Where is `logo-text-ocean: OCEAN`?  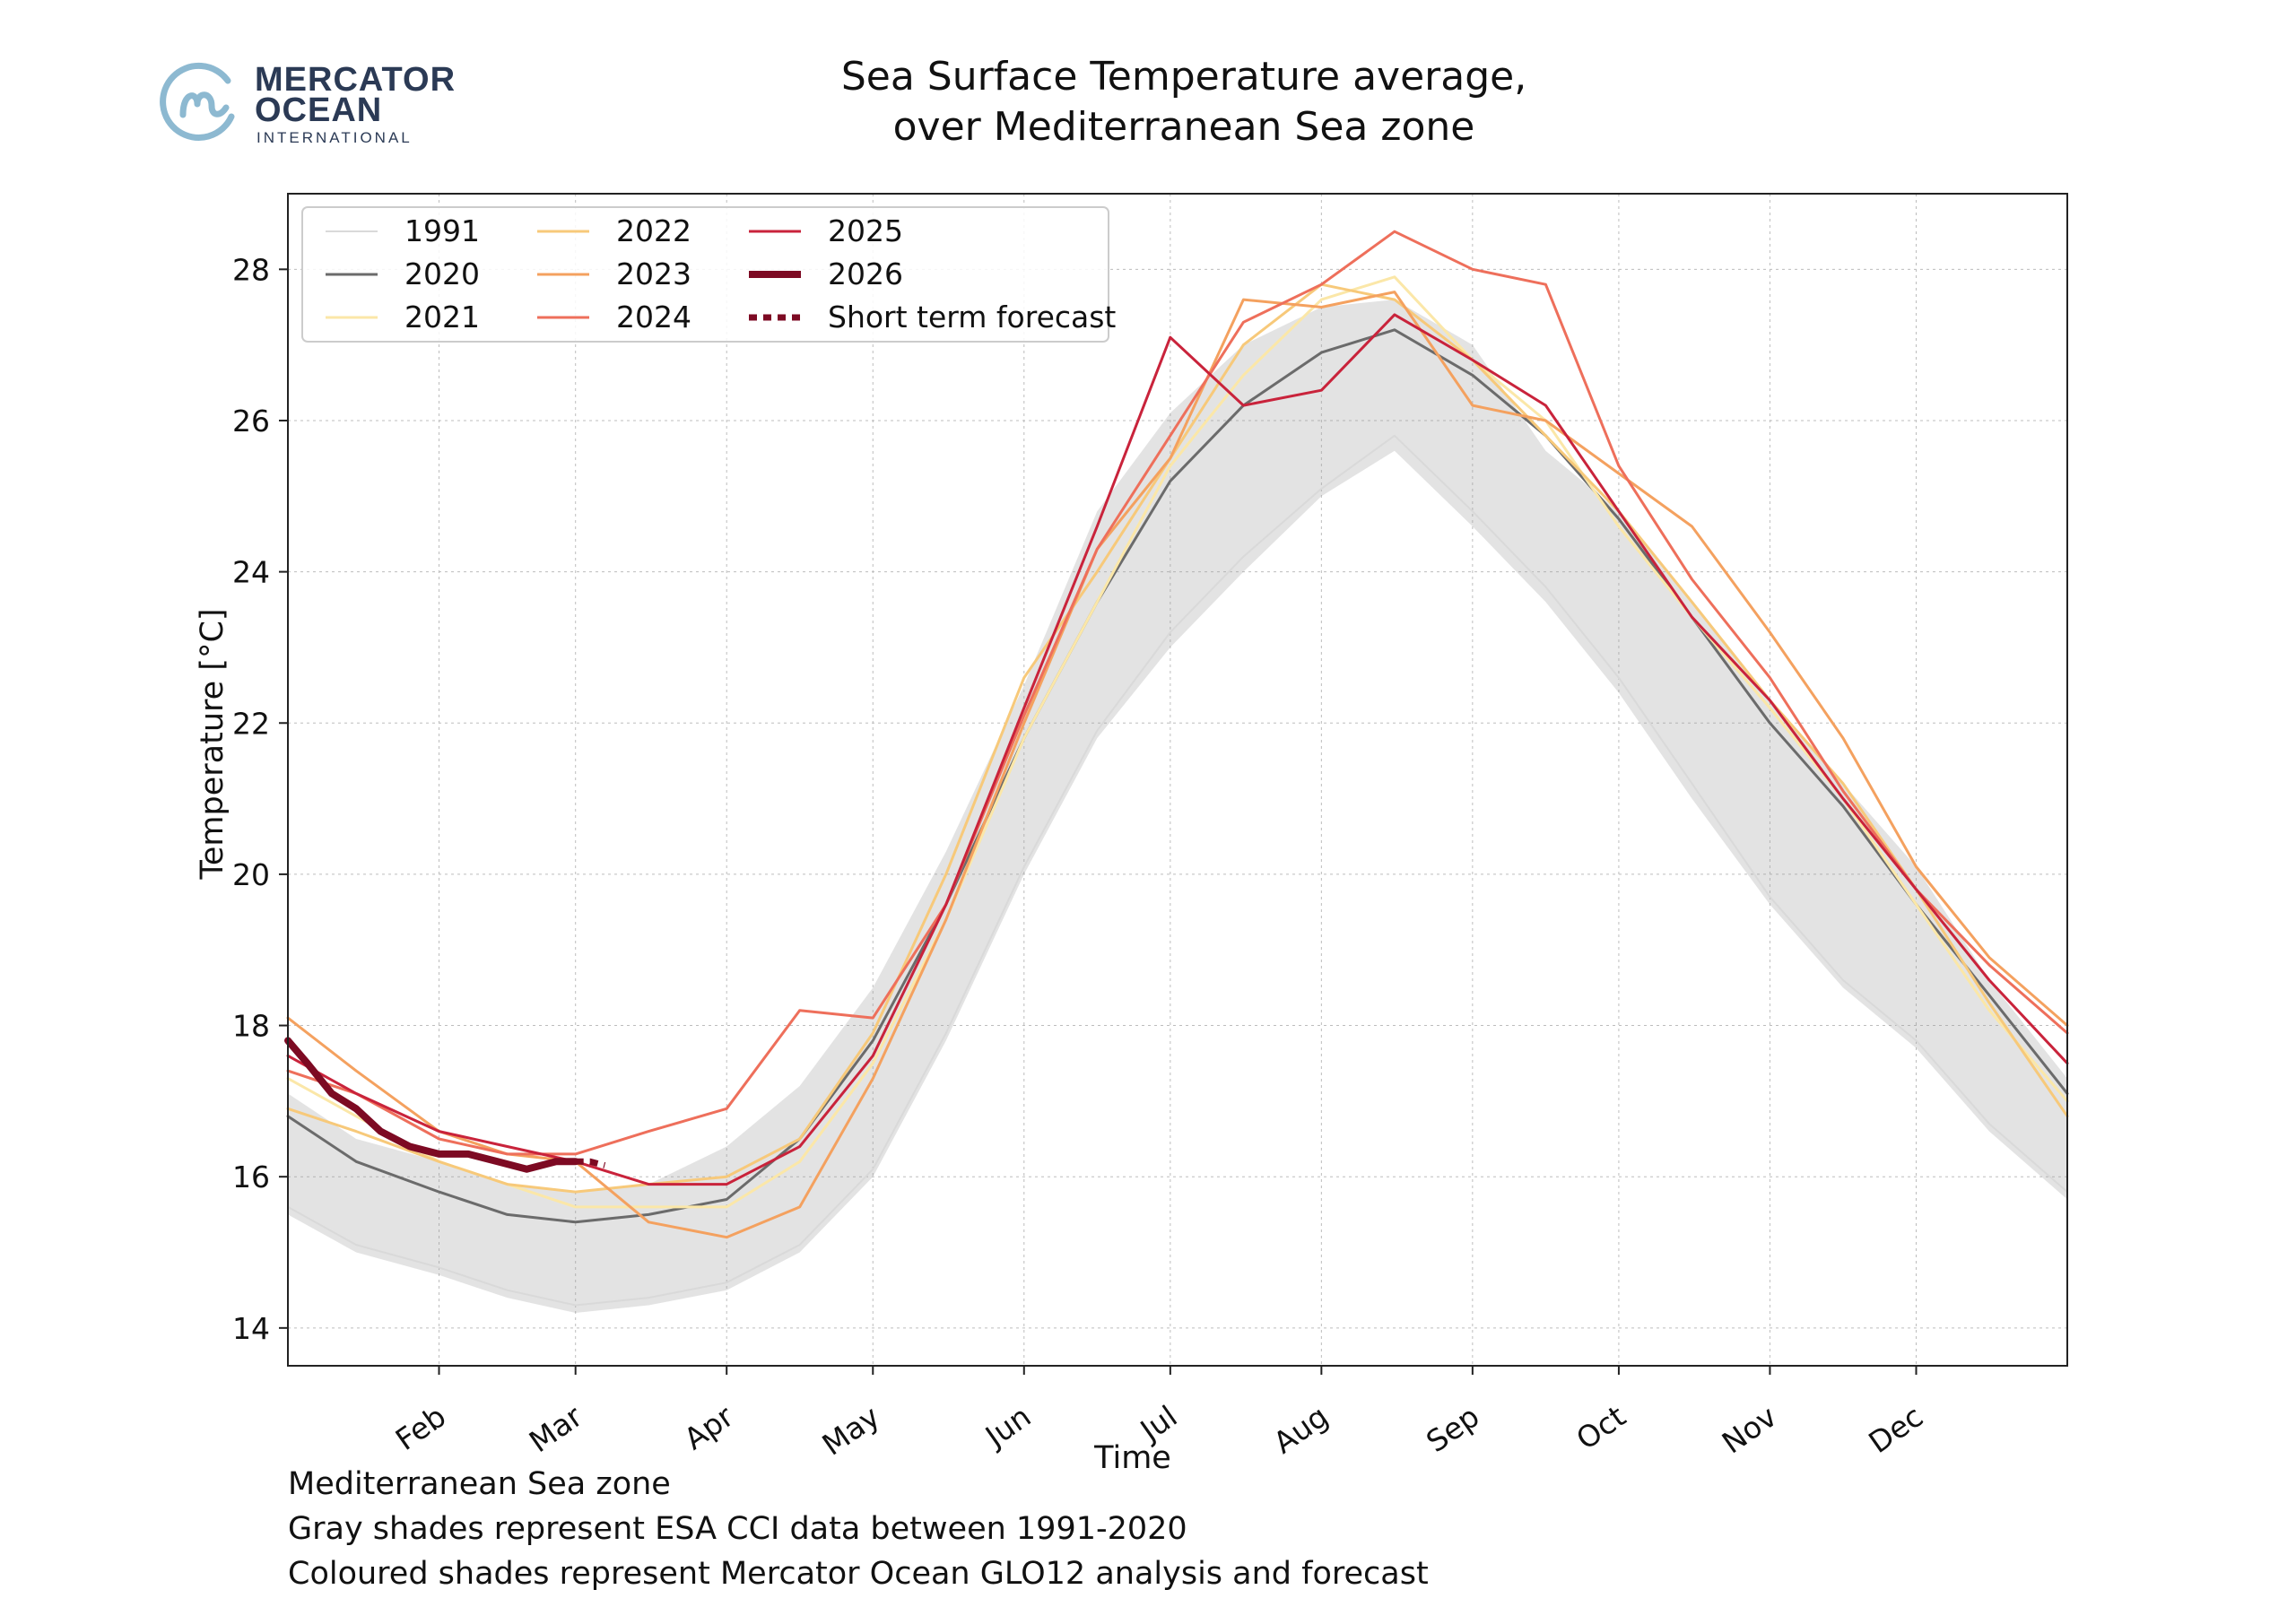
logo-text-ocean: OCEAN is located at coordinates (319, 110).